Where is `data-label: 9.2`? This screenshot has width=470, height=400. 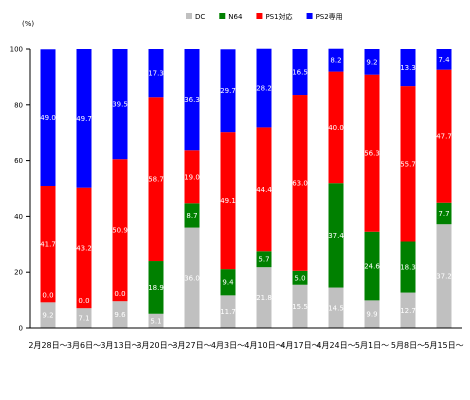 data-label: 9.2 is located at coordinates (47, 316).